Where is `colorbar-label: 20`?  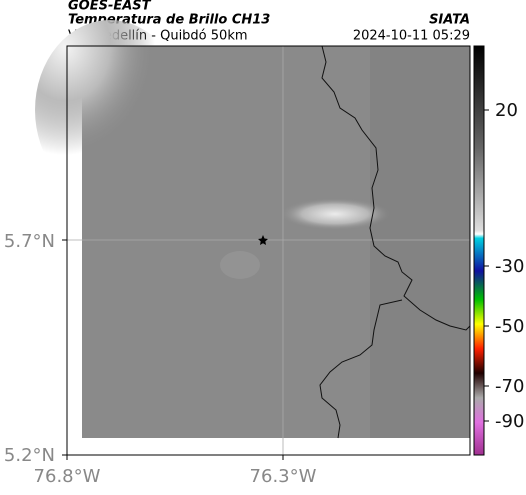 colorbar-label: 20 is located at coordinates (506, 110).